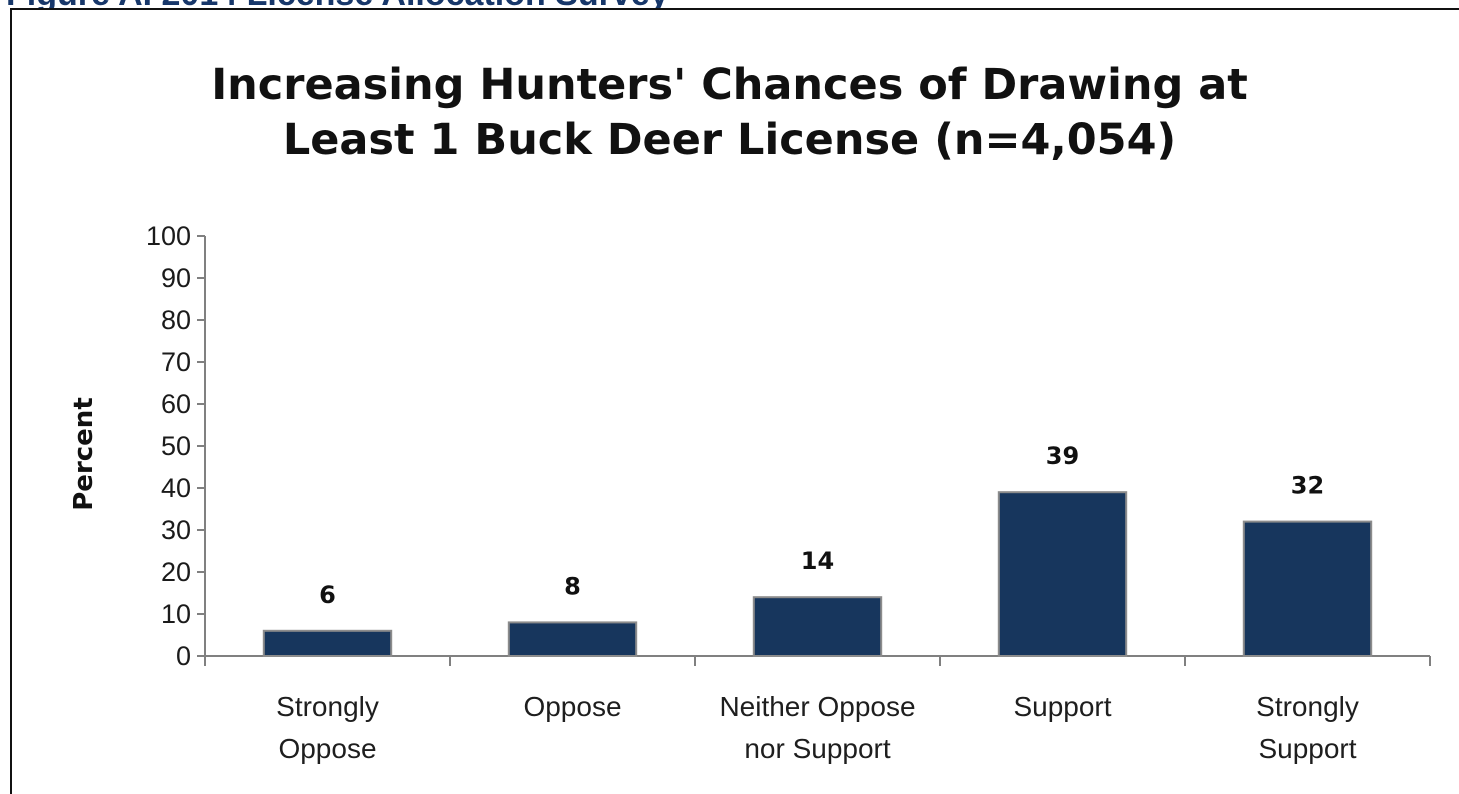  What do you see at coordinates (84, 454) in the screenshot?
I see `y-axis-title: Percent` at bounding box center [84, 454].